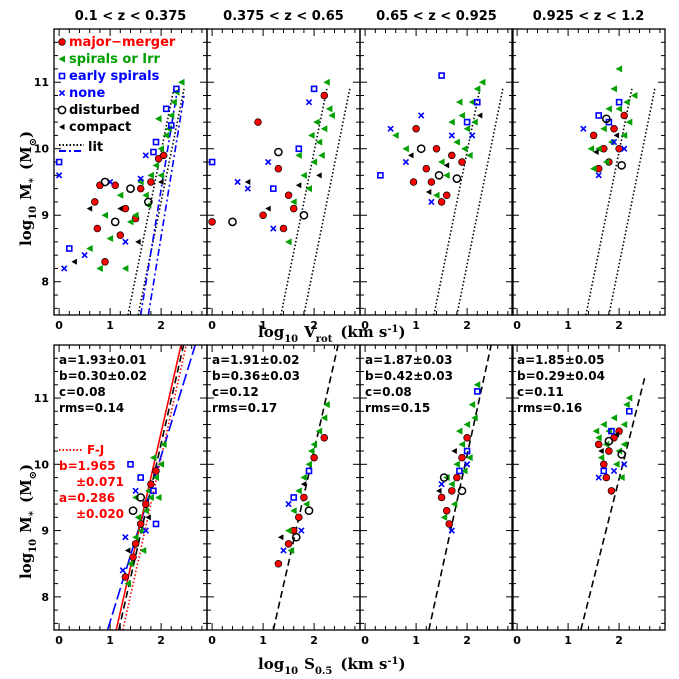  Describe the element at coordinates (408, 360) in the screenshot. I see `fit-a: a=1.87±0.03` at that location.